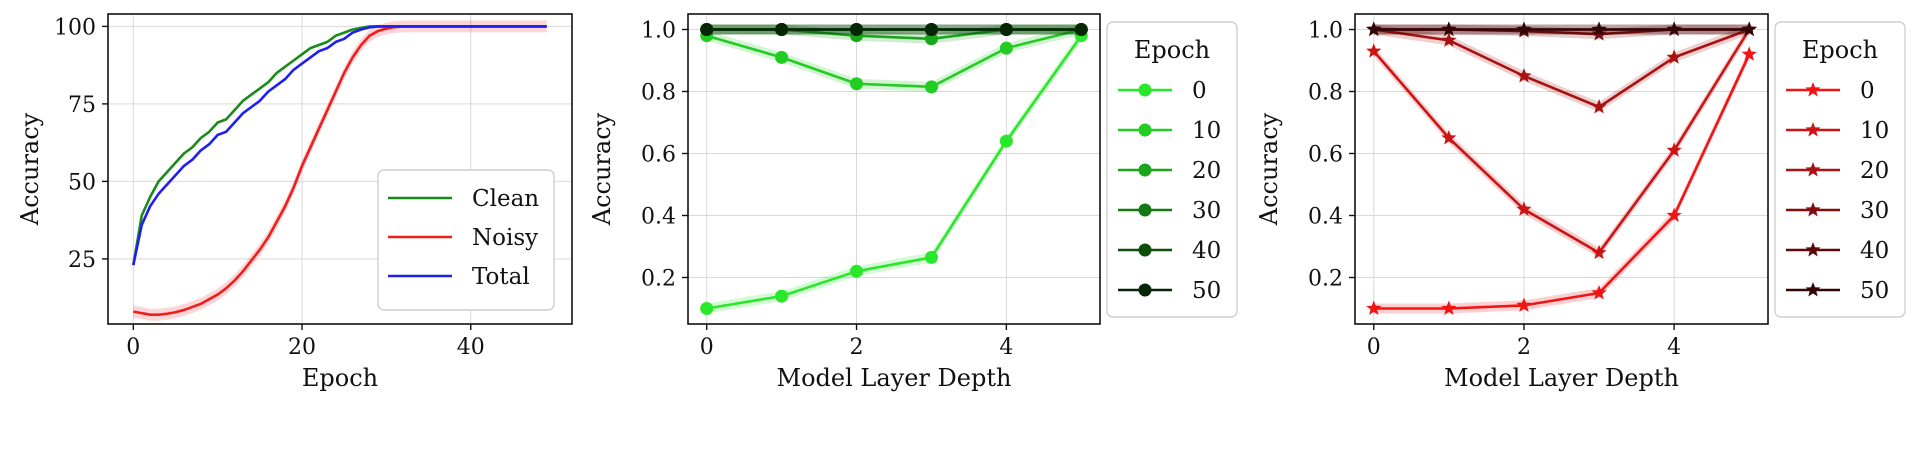  Describe the element at coordinates (1206, 131) in the screenshot. I see `legend-label: 10` at that location.